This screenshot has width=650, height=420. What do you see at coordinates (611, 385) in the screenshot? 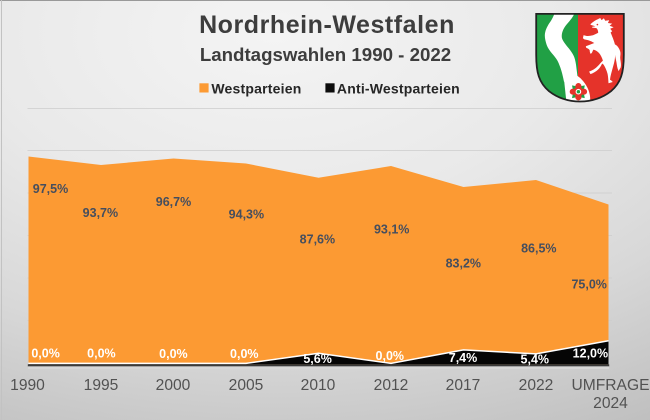
I see `svg-text: UMFRAGE` at bounding box center [611, 385].